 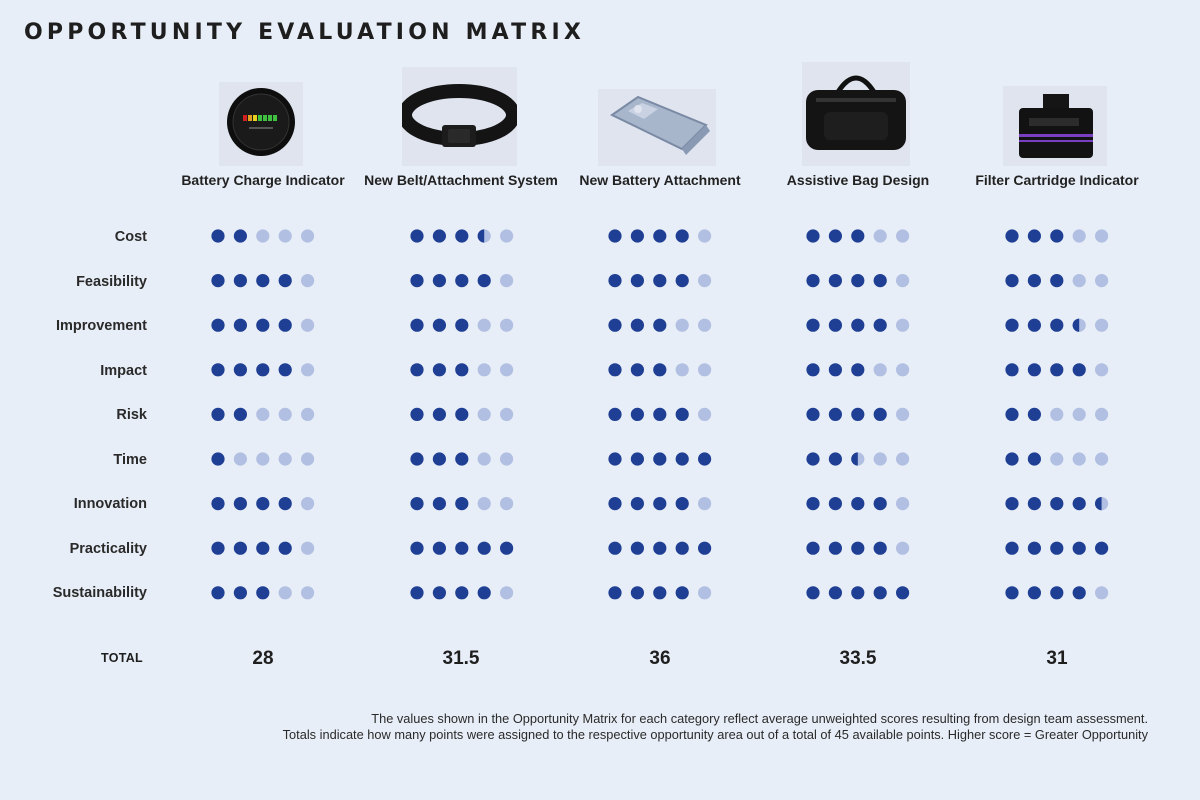 I want to click on score-dot-new-belt-attachment-system-practicality-3-filled, so click(x=462, y=548).